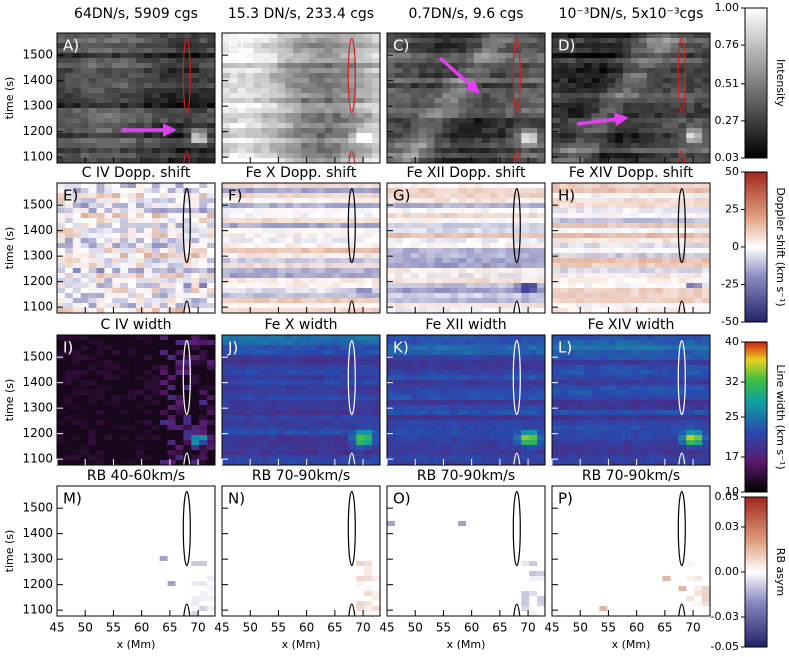  I want to click on colorbar-tick-label: 1.00, so click(727, 7).